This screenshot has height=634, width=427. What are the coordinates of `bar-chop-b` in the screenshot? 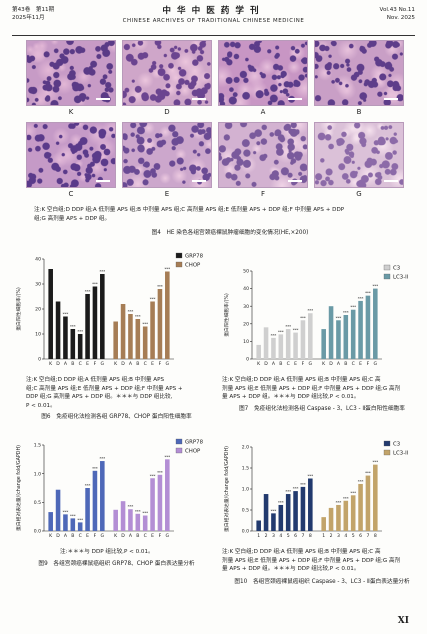 It's located at (138, 522).